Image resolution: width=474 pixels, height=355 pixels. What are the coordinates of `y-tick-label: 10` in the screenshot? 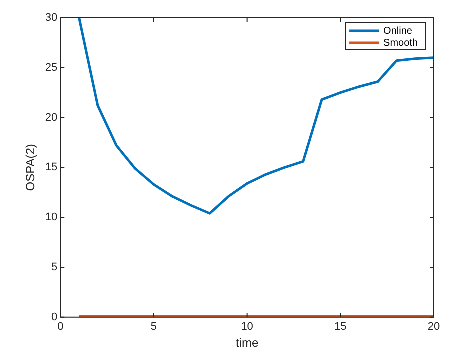 It's located at (51, 218).